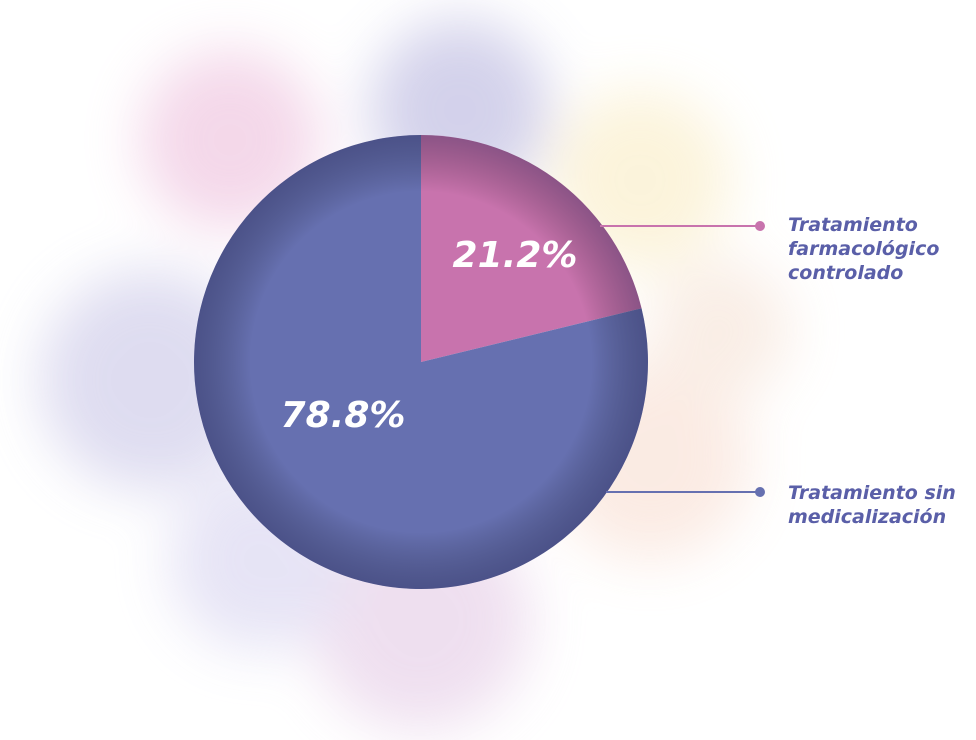  I want to click on value-label: 78.8%, so click(343, 415).